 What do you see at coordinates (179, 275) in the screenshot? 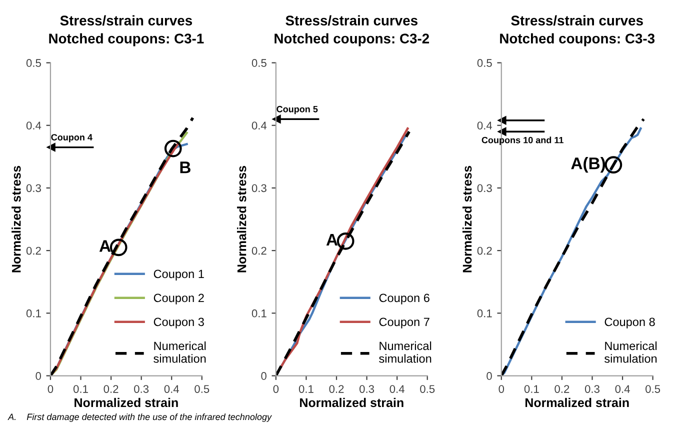
I see `legend-label: Coupon 1` at bounding box center [179, 275].